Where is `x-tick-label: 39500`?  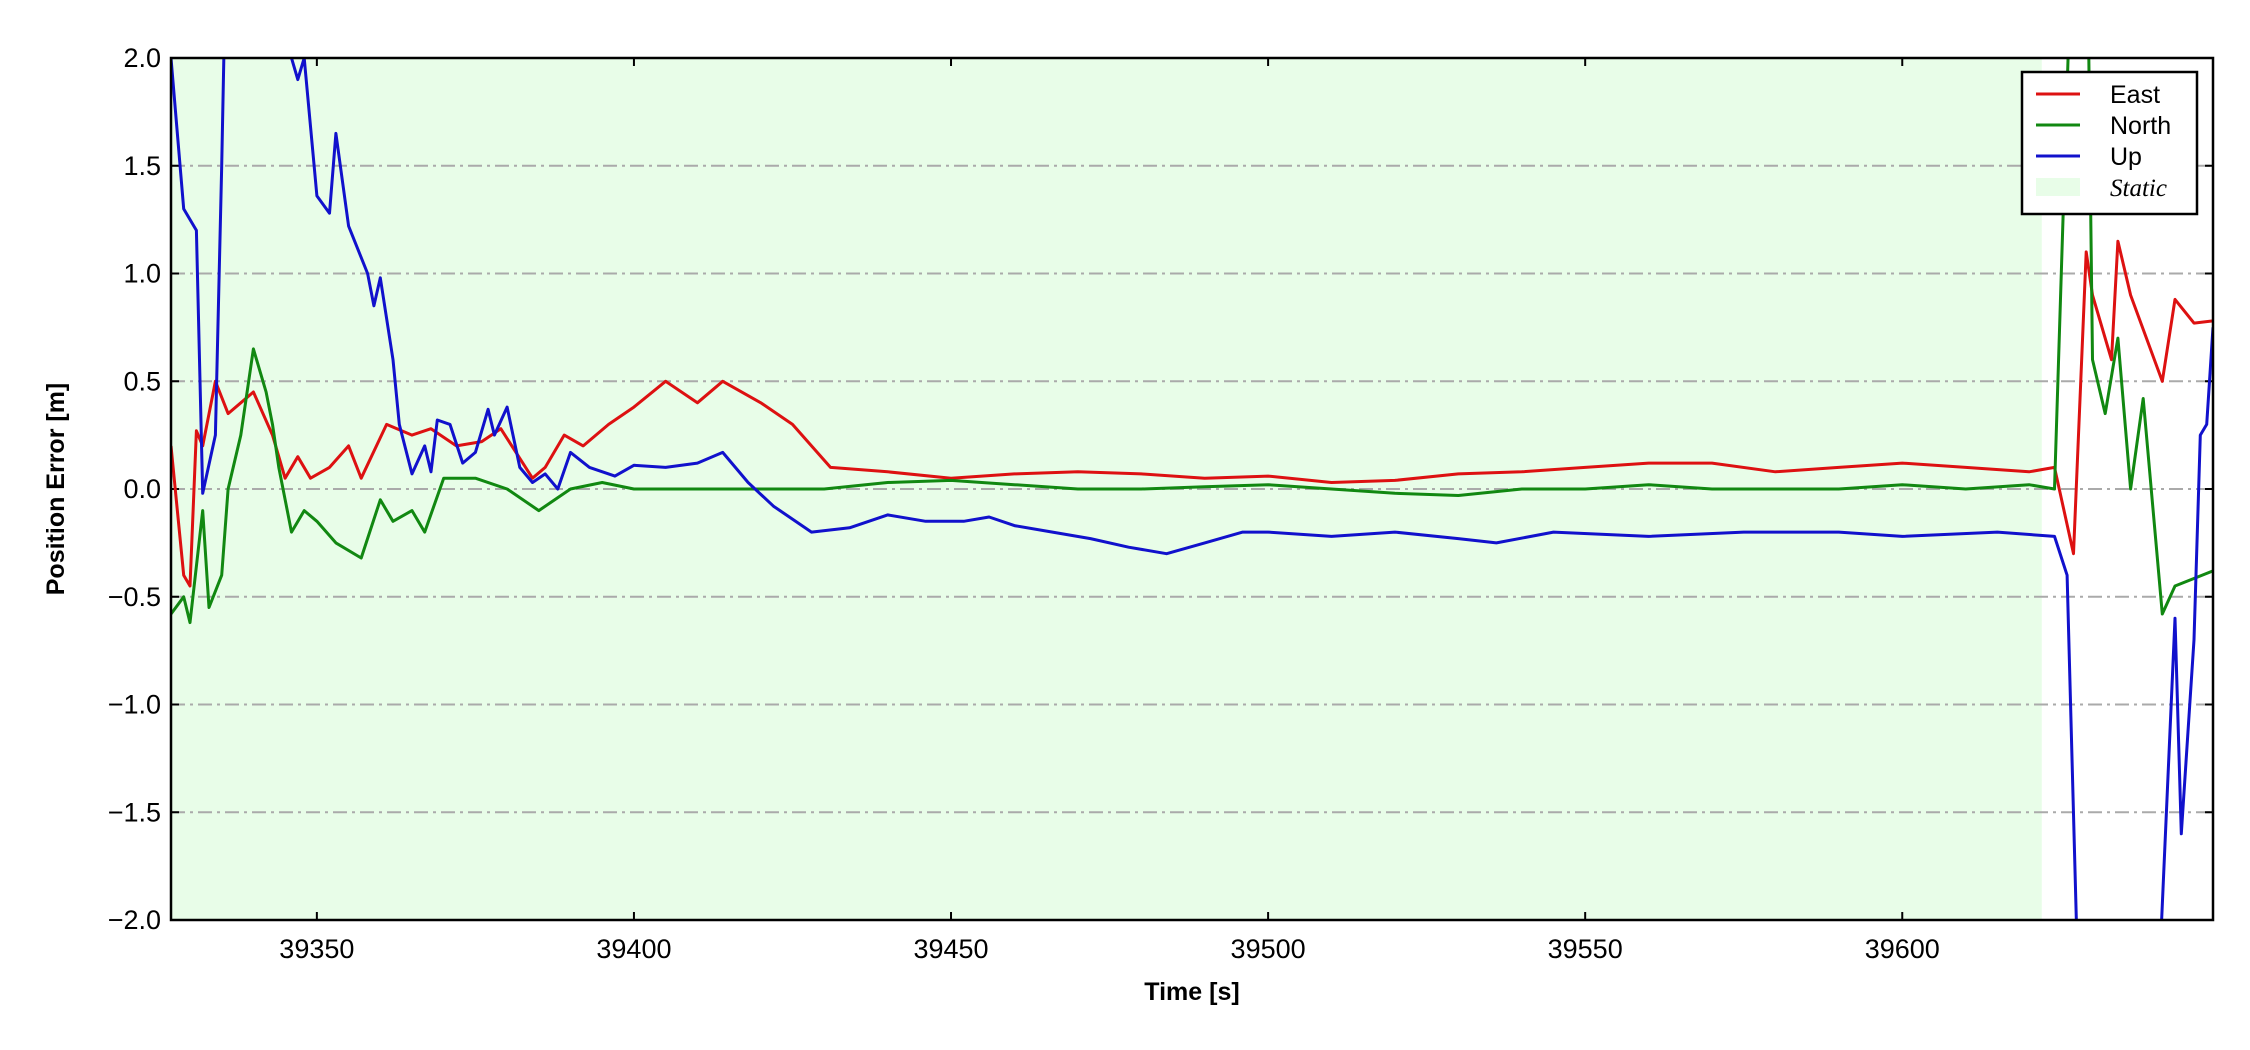 x-tick-label: 39500 is located at coordinates (1268, 949).